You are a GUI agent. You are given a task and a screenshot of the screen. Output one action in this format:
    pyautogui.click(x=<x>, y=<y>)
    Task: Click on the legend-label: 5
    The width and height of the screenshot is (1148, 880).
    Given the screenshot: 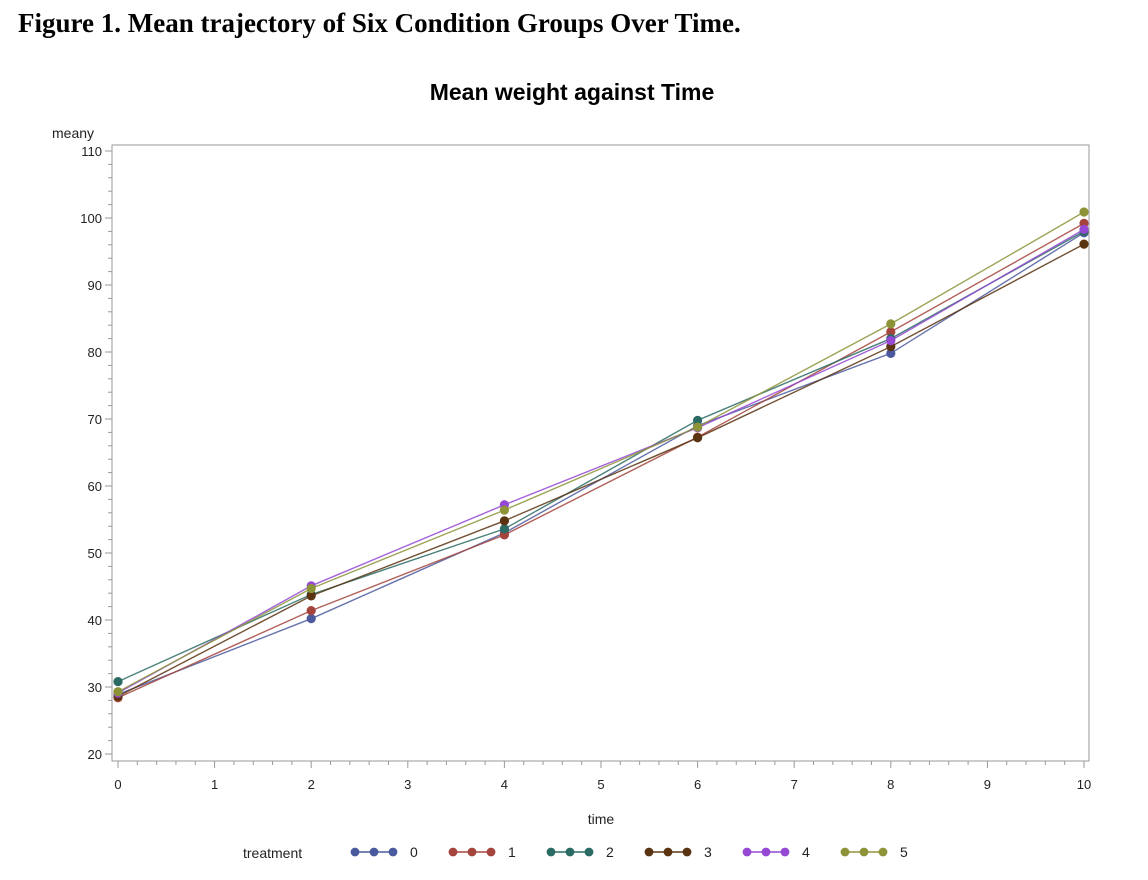 What is the action you would take?
    pyautogui.click(x=904, y=852)
    